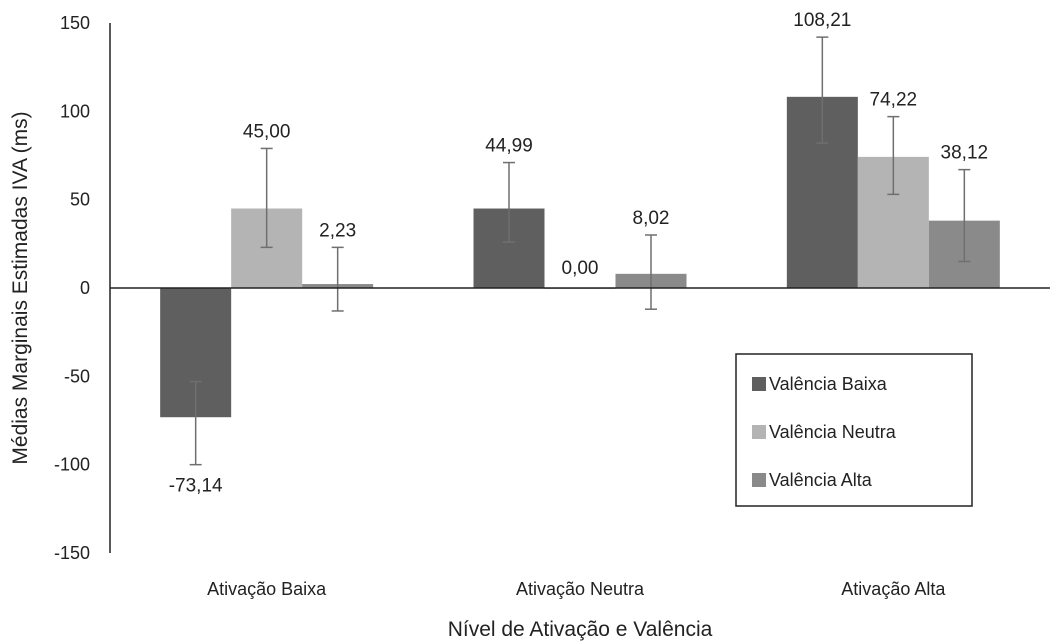 The width and height of the screenshot is (1063, 644). I want to click on x-category-label: Ativação Baixa, so click(267, 589).